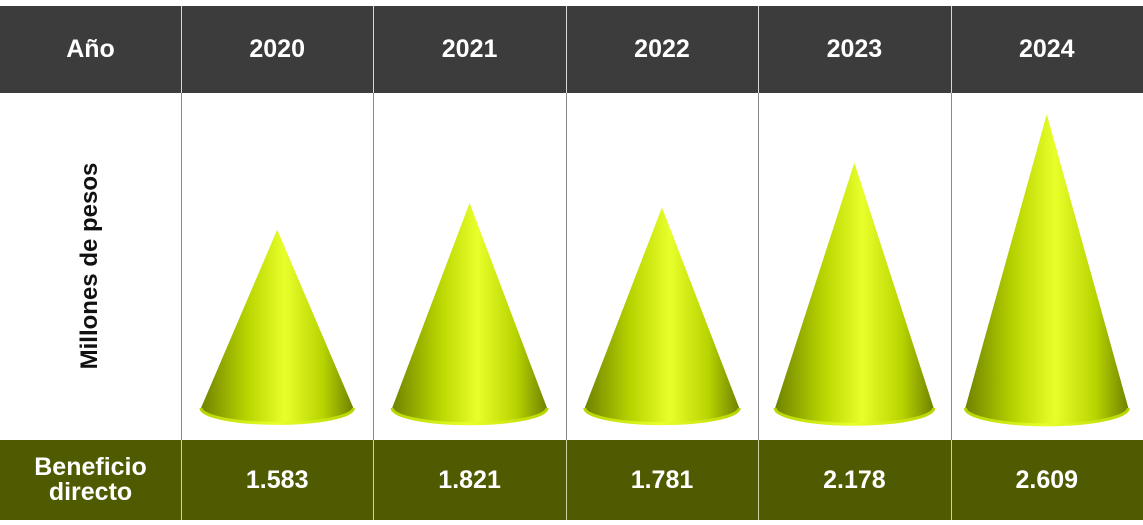 The image size is (1143, 525). What do you see at coordinates (277, 479) in the screenshot?
I see `value-label-2020: 1.583` at bounding box center [277, 479].